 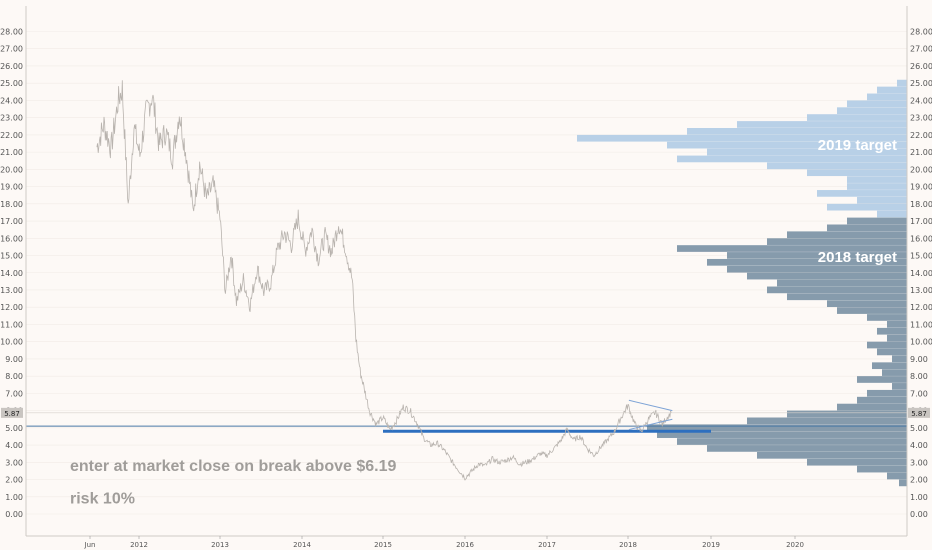 What do you see at coordinates (921, 290) in the screenshot?
I see `y-tick-label-right: 13.00` at bounding box center [921, 290].